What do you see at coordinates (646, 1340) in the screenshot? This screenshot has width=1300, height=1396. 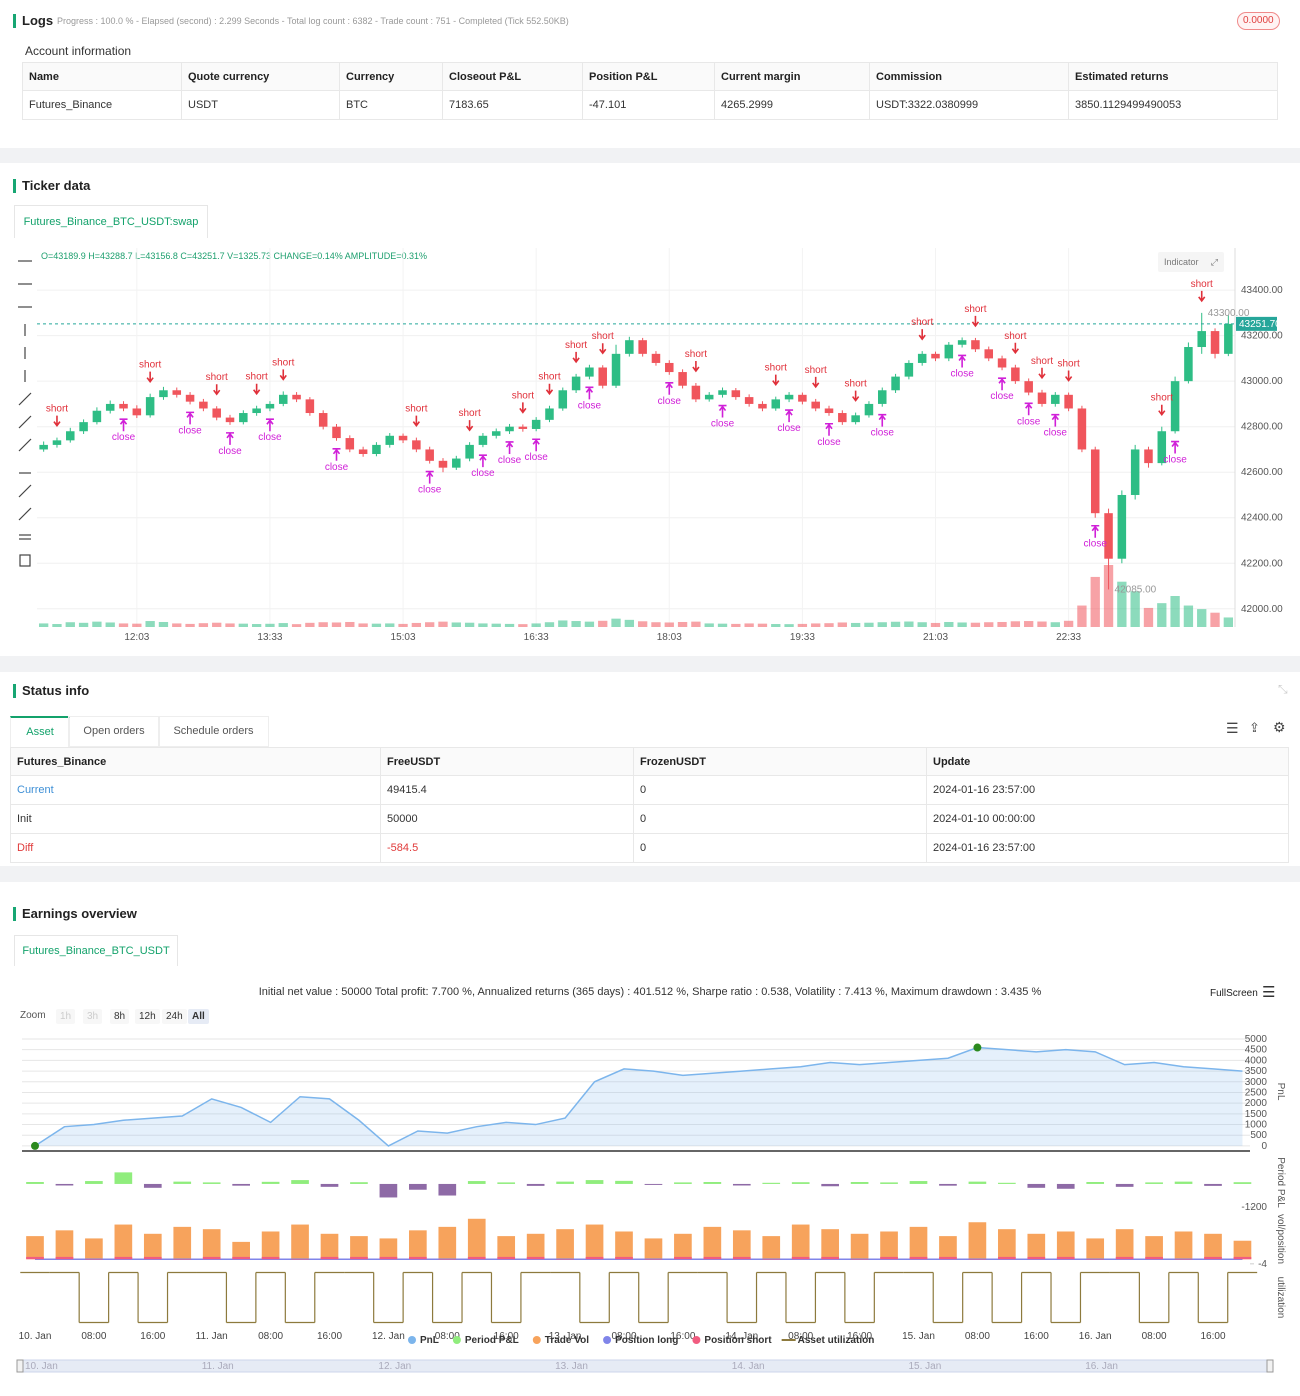 I see `legend-label: Position long` at bounding box center [646, 1340].